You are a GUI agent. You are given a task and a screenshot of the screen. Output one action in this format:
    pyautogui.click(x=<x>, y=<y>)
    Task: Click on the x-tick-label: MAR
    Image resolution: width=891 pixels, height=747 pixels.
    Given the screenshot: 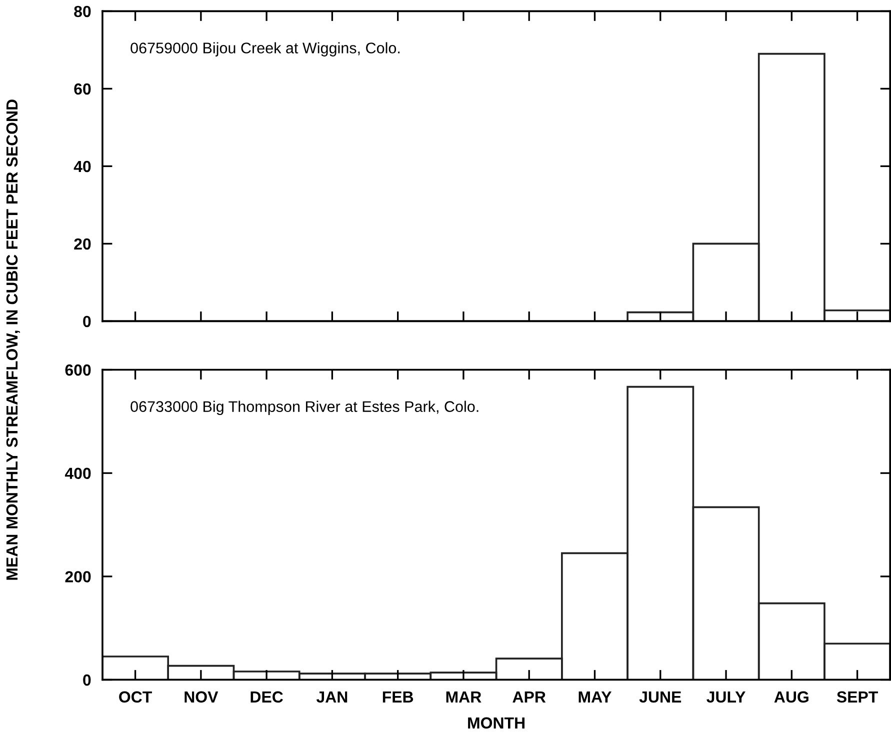 What is the action you would take?
    pyautogui.click(x=464, y=696)
    